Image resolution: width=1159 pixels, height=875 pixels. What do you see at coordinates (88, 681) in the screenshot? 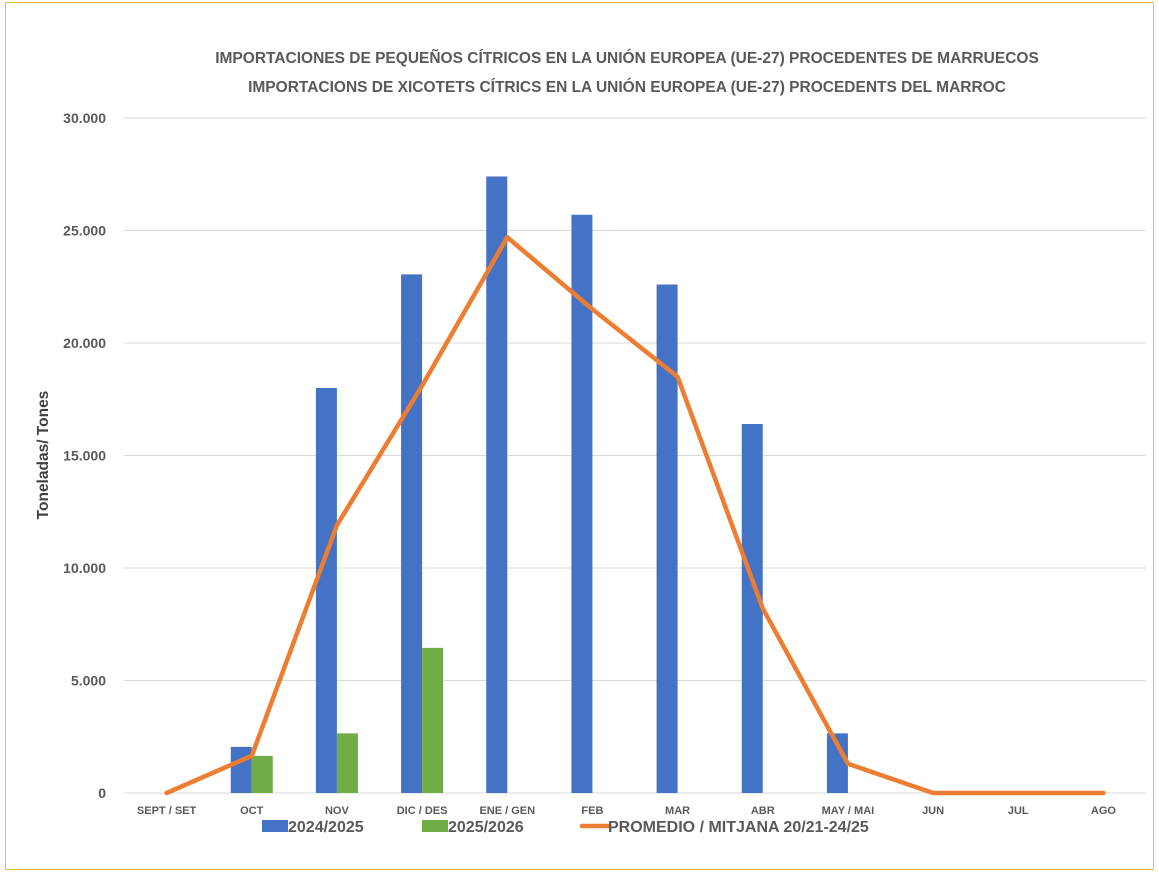
I see `y-tick-label: 5.000` at bounding box center [88, 681].